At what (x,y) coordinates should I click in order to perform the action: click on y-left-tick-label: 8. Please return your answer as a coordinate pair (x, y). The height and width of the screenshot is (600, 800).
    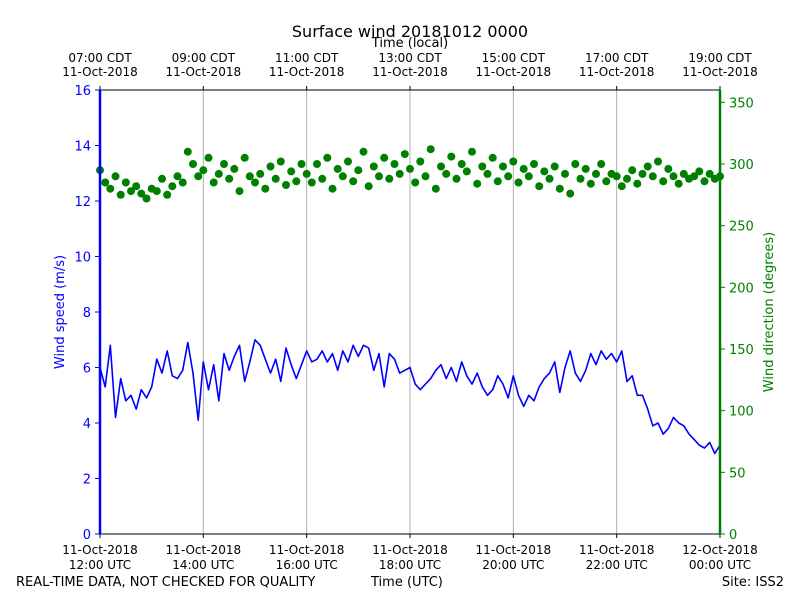
    Looking at the image, I should click on (87, 313).